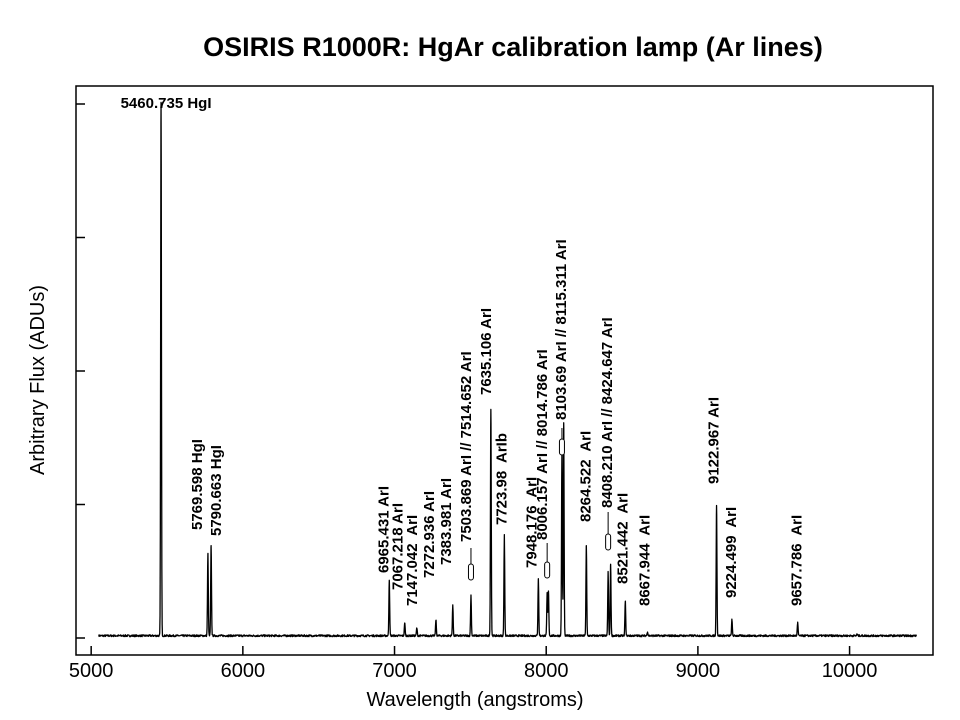 Image resolution: width=960 pixels, height=720 pixels. Describe the element at coordinates (622, 538) in the screenshot. I see `line-label-16: 8521.442 ArI` at that location.